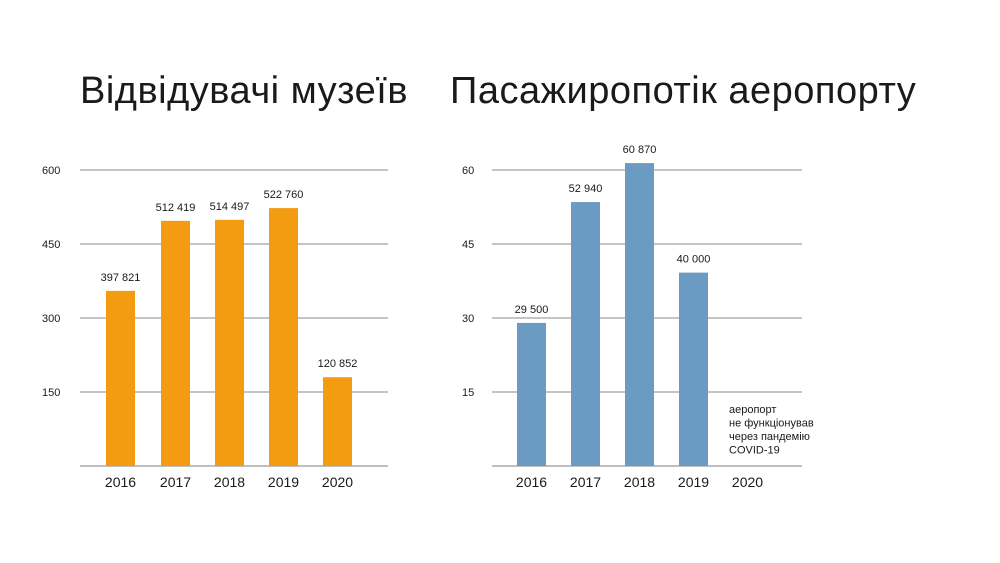 Image resolution: width=1000 pixels, height=563 pixels. Describe the element at coordinates (244, 91) in the screenshot. I see `chart-title-museum-visitors: Відвідувачі музеїв` at that location.